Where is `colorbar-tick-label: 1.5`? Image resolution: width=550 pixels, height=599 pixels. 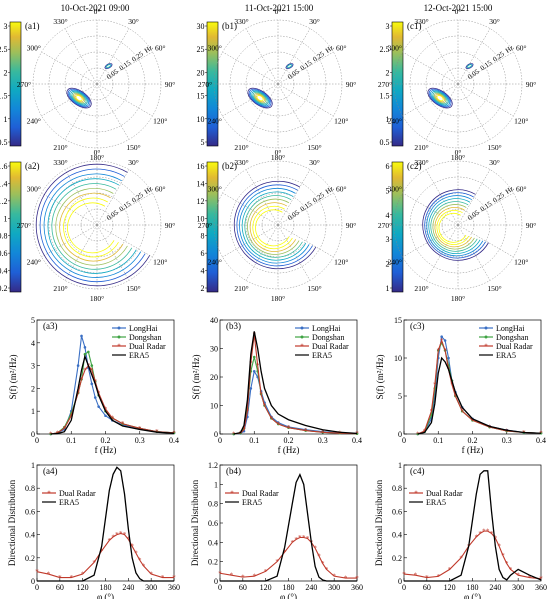
colorbar-tick-label: 1.5 is located at coordinates (4, 96).